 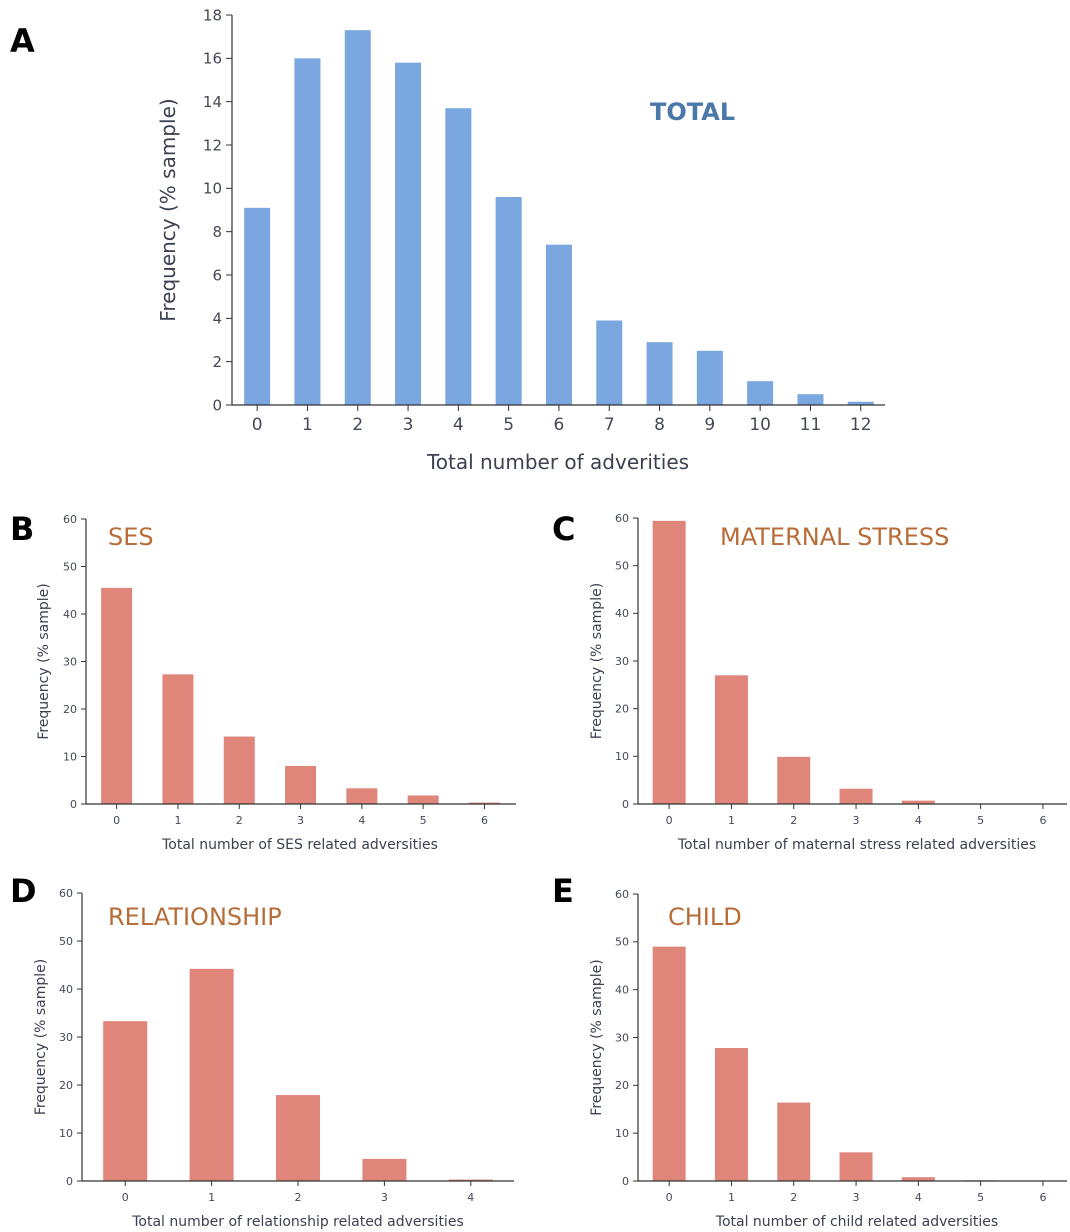 I want to click on panel-letter: A, so click(x=22, y=41).